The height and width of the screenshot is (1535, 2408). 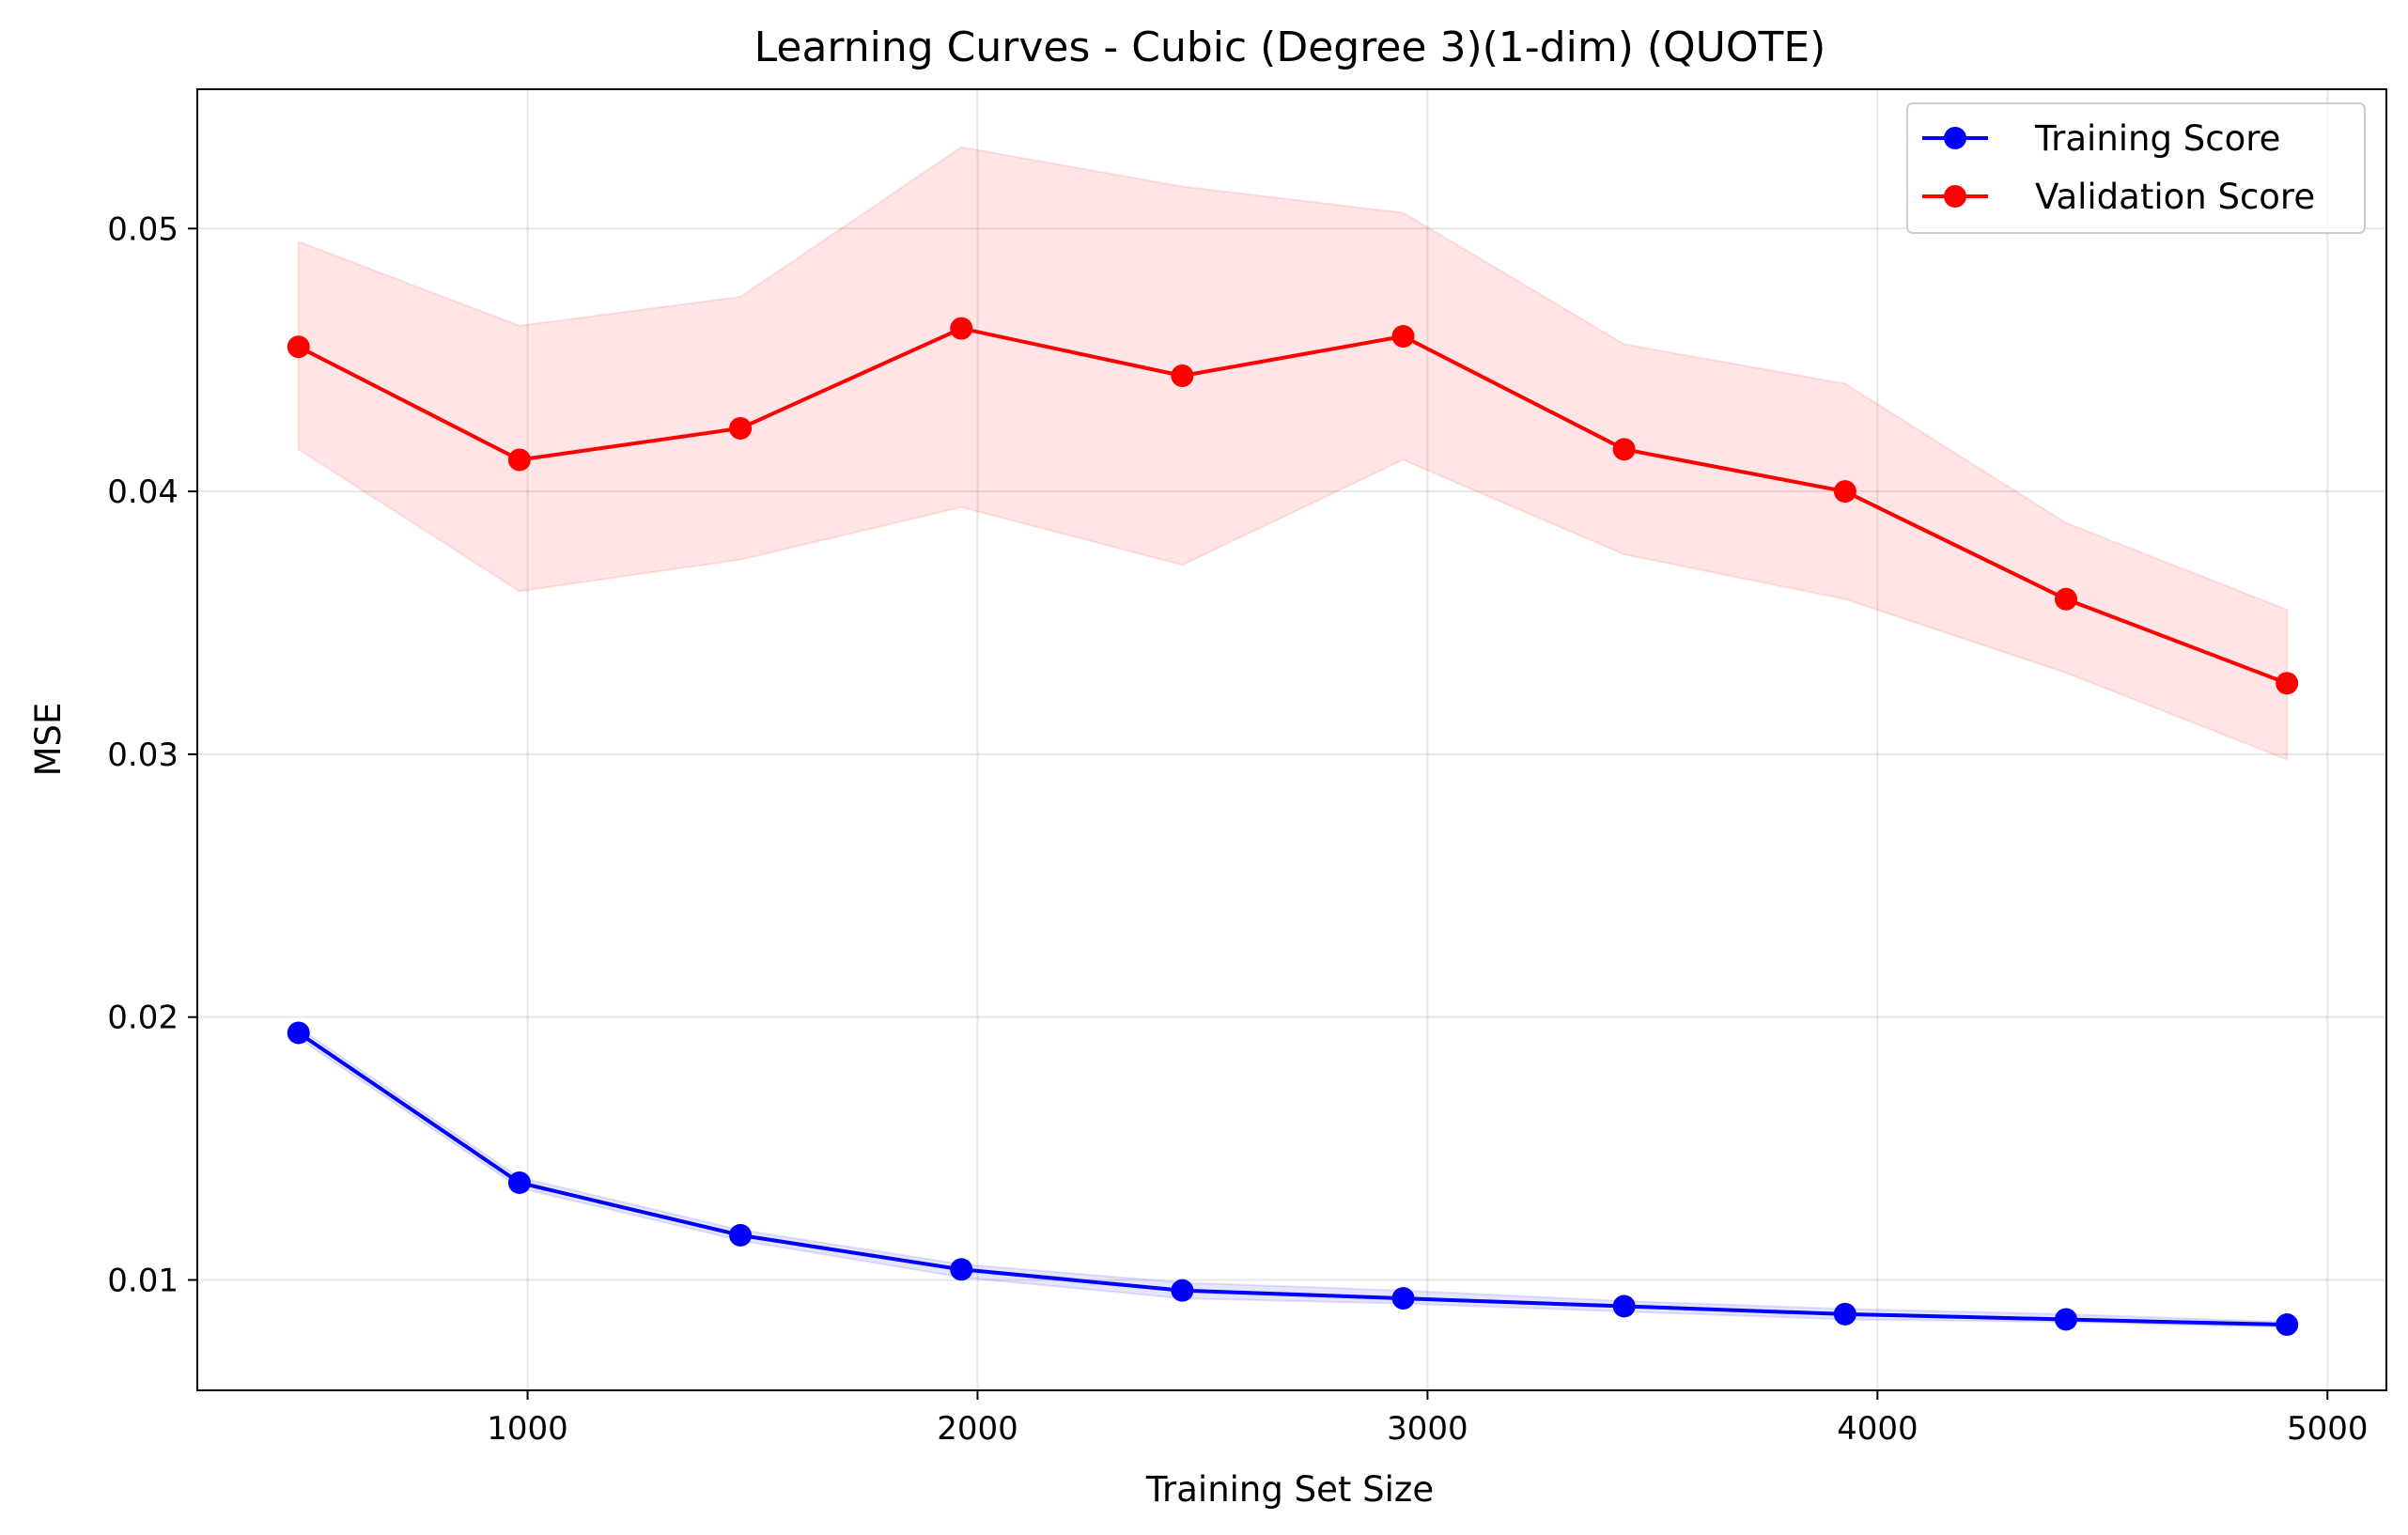 What do you see at coordinates (1427, 1429) in the screenshot?
I see `x-tick-label-3000: 3000` at bounding box center [1427, 1429].